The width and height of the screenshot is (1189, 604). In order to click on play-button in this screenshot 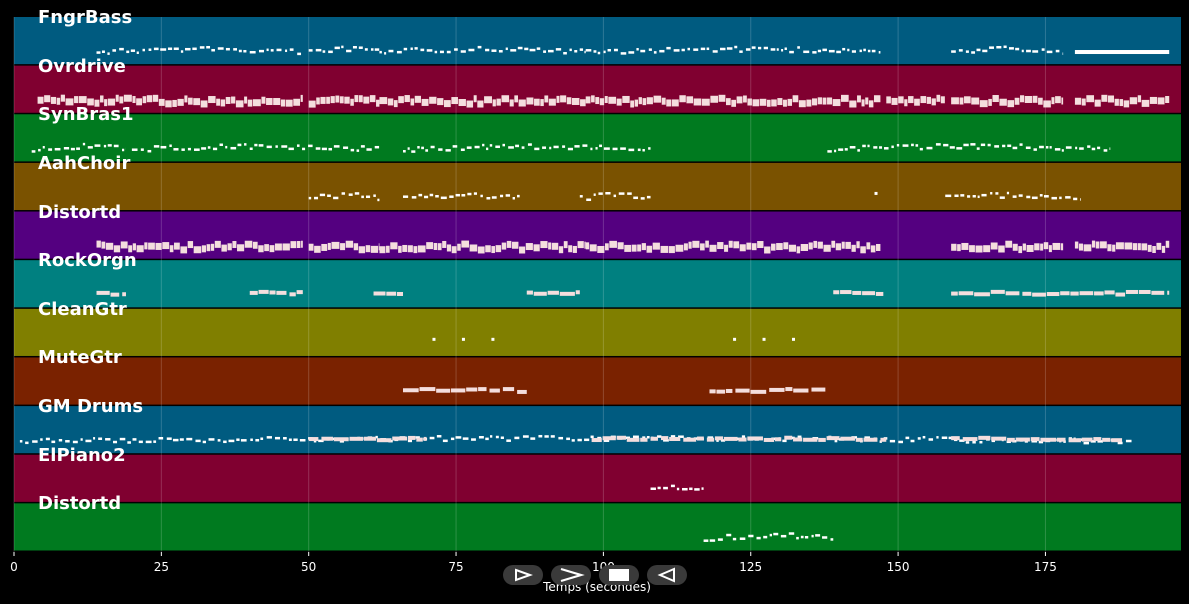, I will do `click(523, 575)`.